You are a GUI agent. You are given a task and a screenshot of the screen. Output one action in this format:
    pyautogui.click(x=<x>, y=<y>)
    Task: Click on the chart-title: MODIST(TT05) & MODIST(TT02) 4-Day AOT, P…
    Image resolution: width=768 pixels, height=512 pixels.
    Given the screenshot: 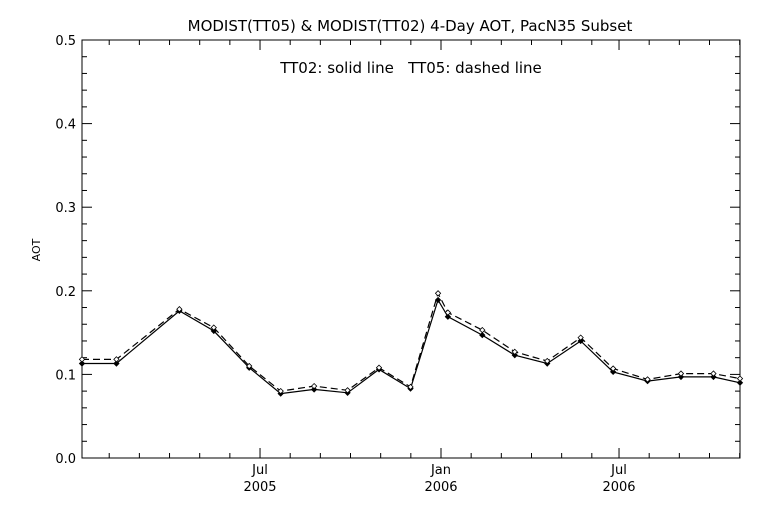 What is the action you would take?
    pyautogui.click(x=410, y=26)
    